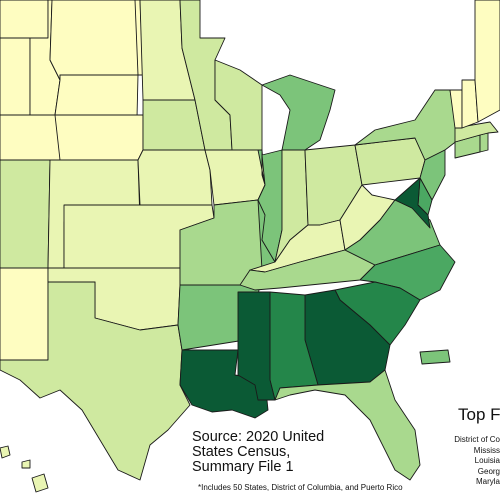 The height and width of the screenshot is (500, 500). Describe the element at coordinates (347, 425) in the screenshot. I see `state-fl` at that location.